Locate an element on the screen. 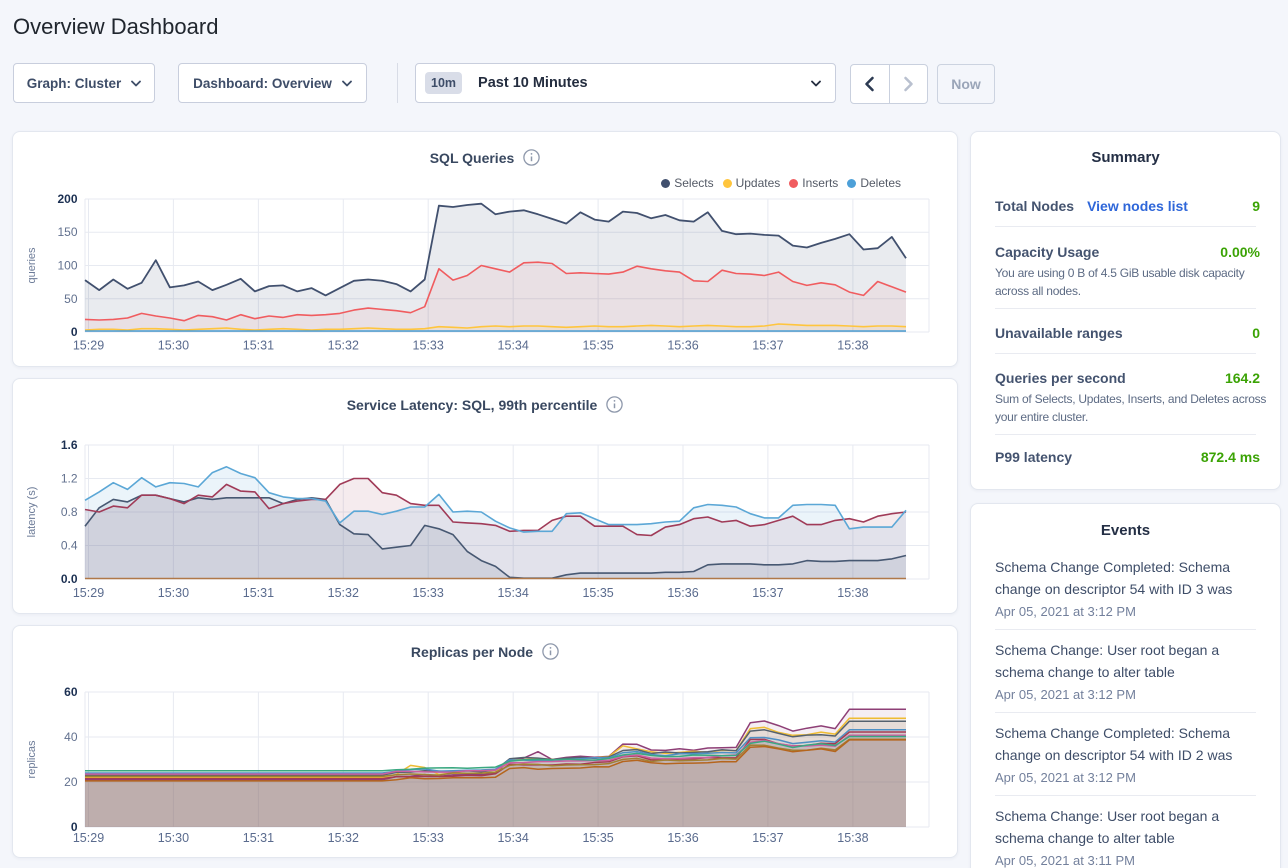 The image size is (1288, 868). svg-text: 150 is located at coordinates (67, 232).